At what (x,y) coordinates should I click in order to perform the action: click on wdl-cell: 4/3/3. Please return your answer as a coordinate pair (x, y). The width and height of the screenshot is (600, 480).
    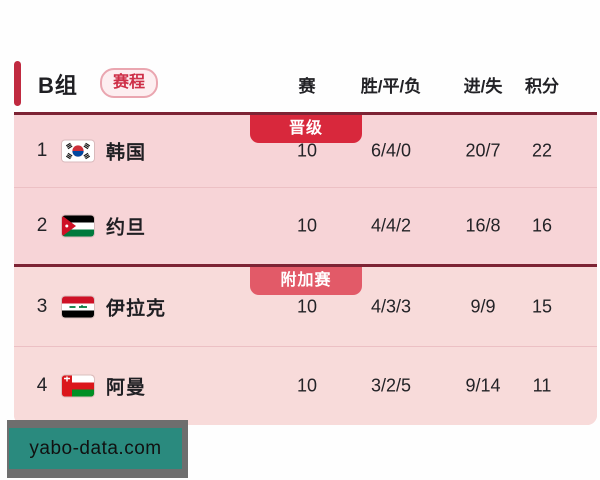
    Looking at the image, I should click on (391, 306).